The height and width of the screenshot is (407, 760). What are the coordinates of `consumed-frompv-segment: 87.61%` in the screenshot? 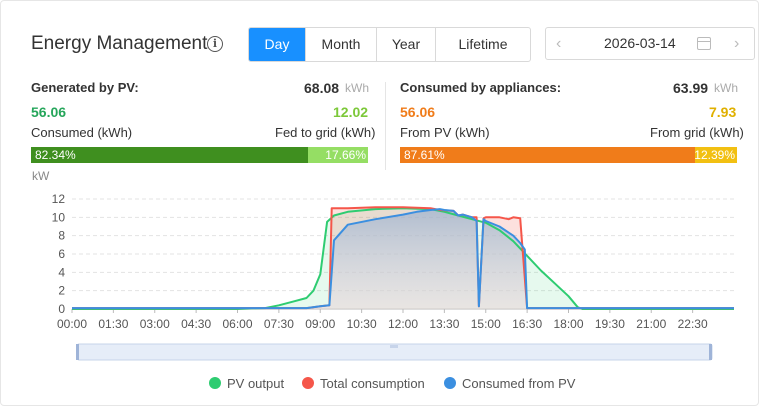 It's located at (547, 155).